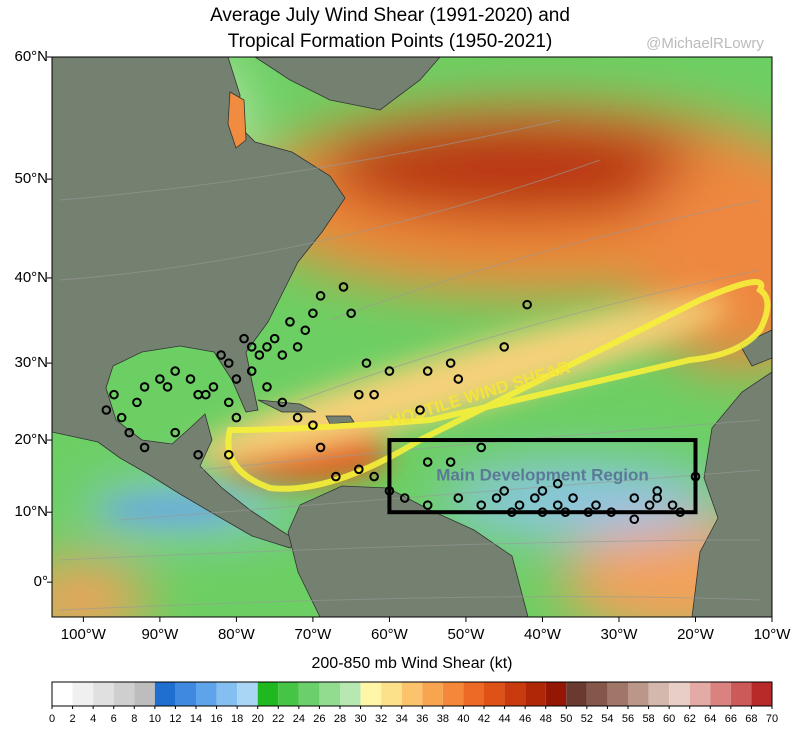  Describe the element at coordinates (648, 719) in the screenshot. I see `colorbar-tick-label: 58` at that location.